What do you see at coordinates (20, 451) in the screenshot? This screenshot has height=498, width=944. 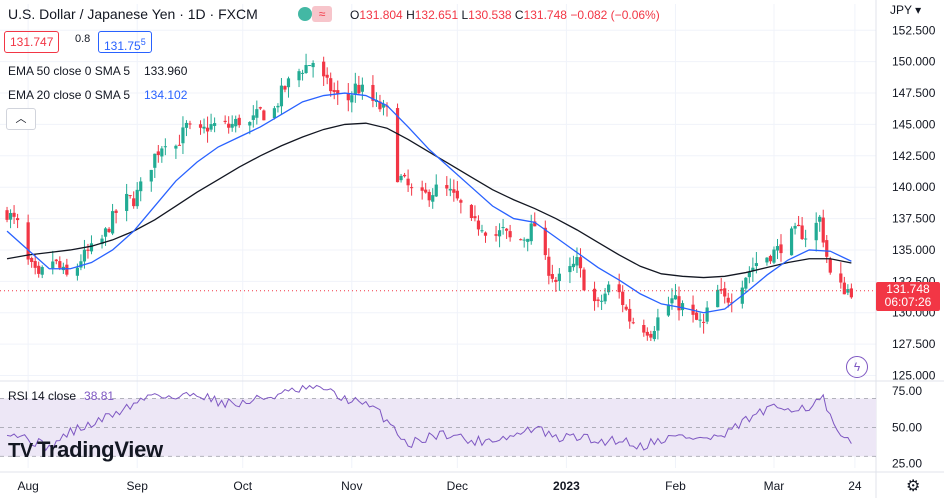 I see `tv-logo-icon: TV` at bounding box center [20, 451].